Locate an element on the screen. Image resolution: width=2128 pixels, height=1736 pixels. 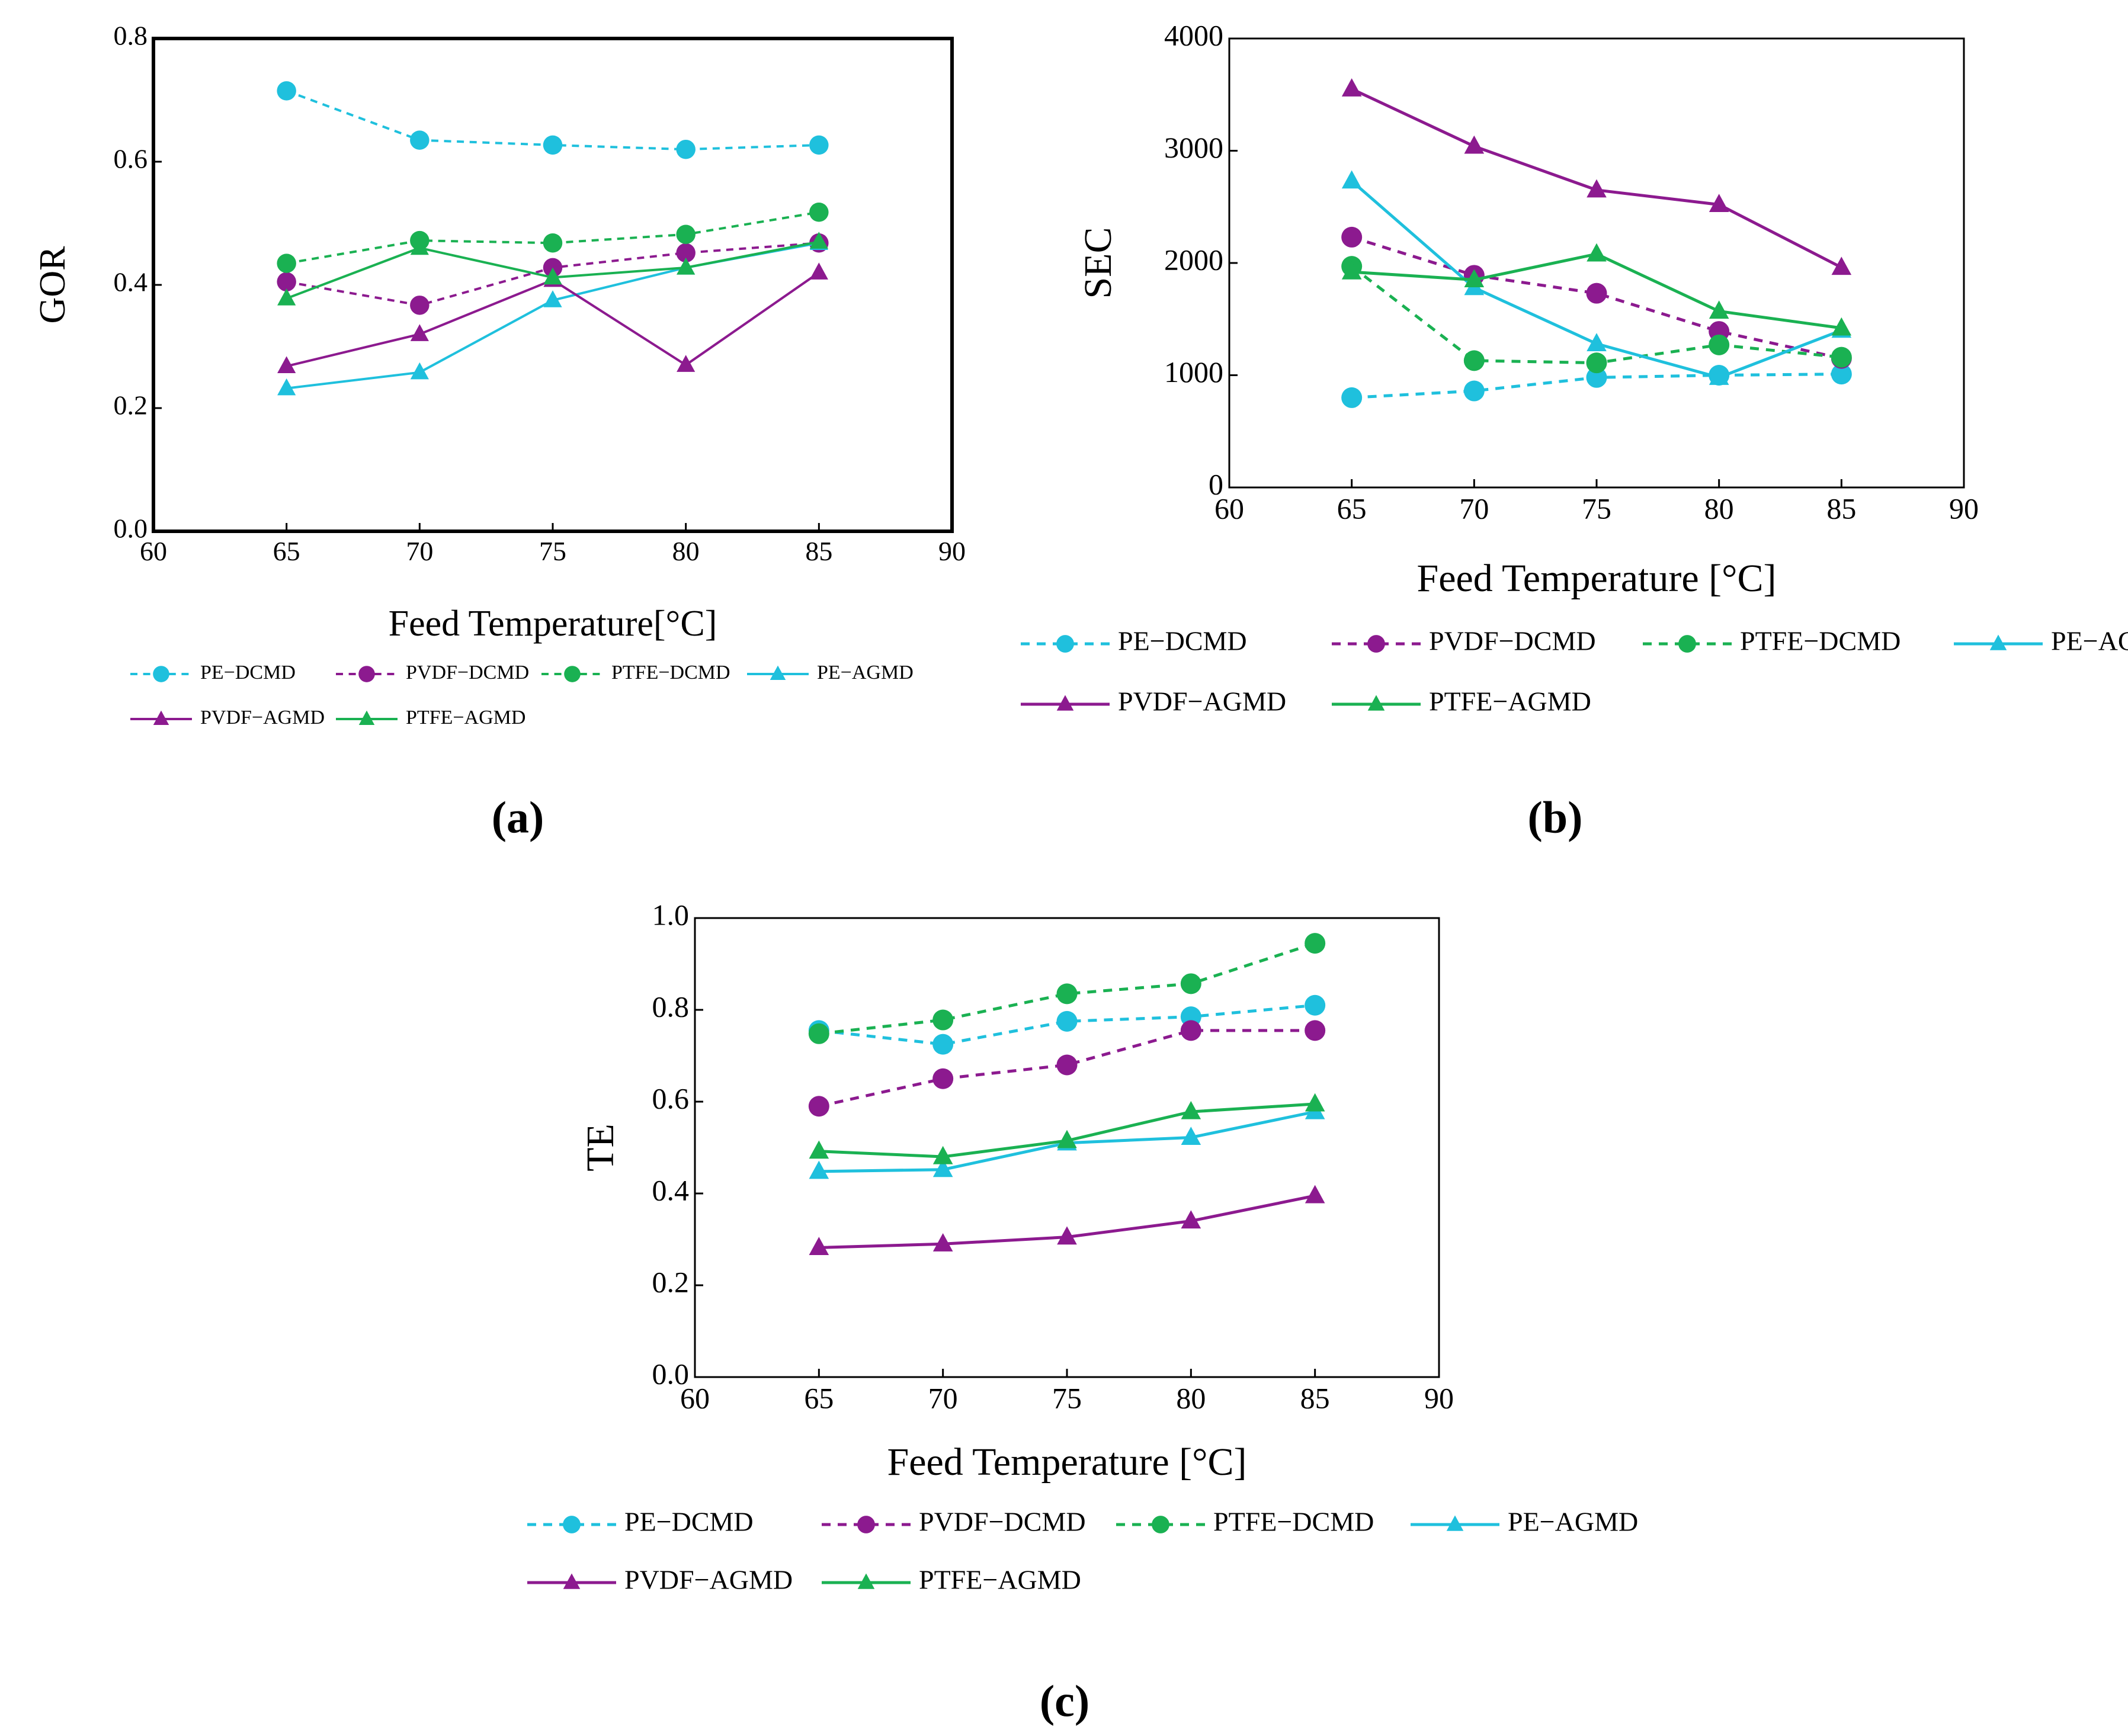
y-axis-label: SEC is located at coordinates (1098, 263).